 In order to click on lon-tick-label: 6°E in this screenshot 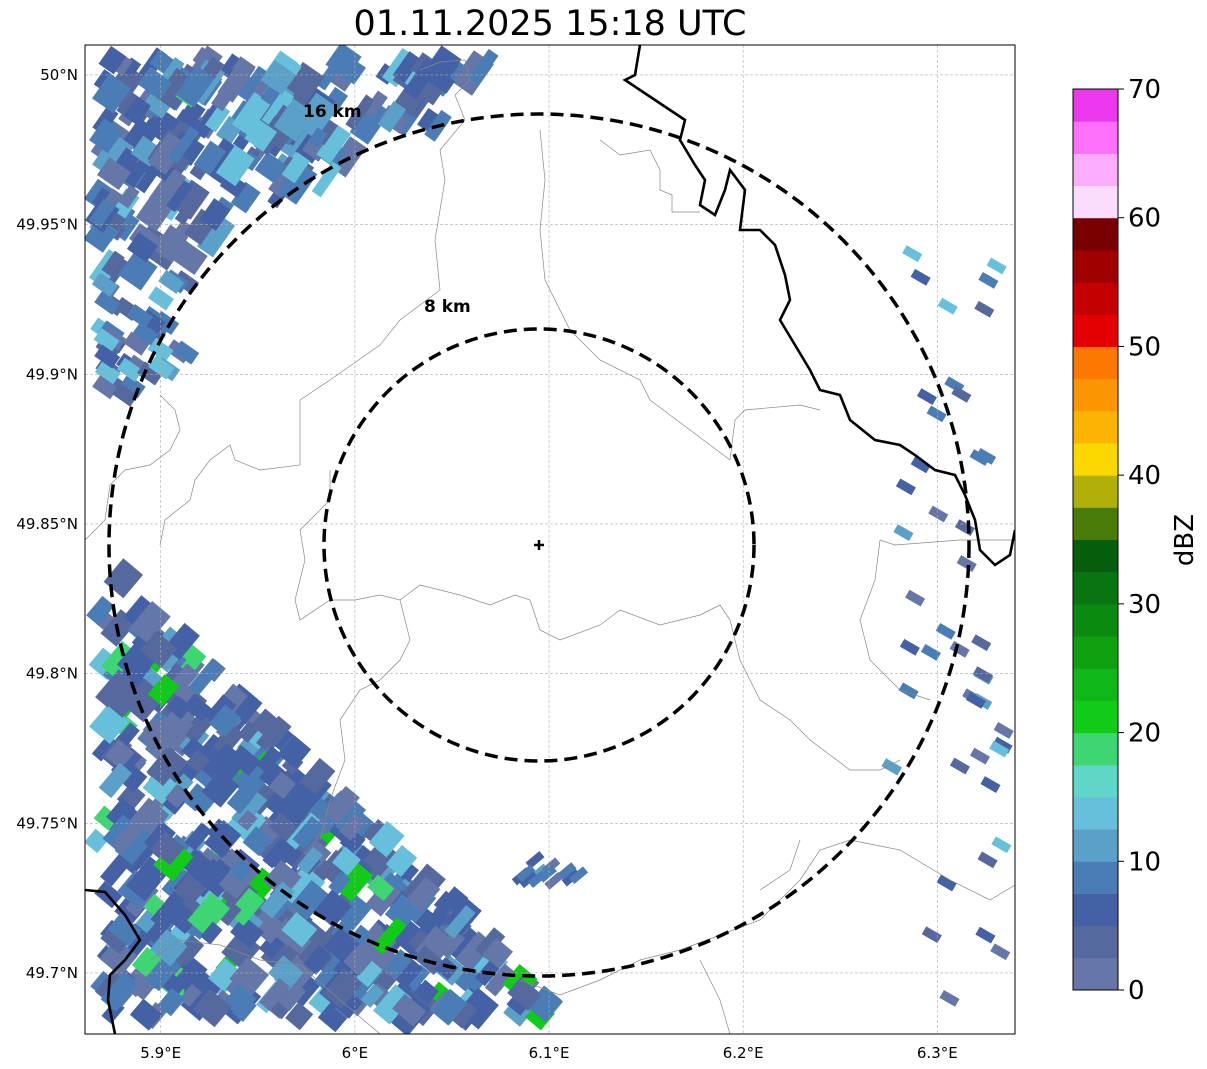, I will do `click(355, 1053)`.